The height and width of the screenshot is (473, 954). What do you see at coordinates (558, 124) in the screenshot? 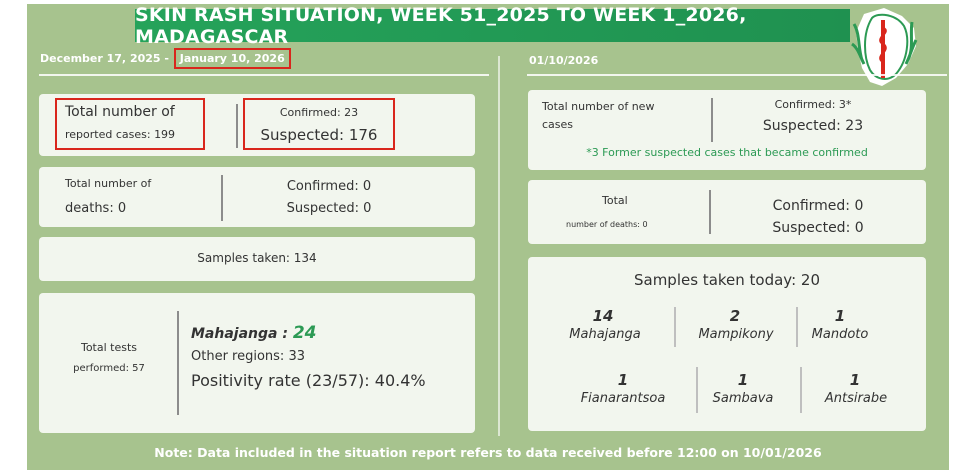
I see `new-cases-label-line2: cases` at bounding box center [558, 124].